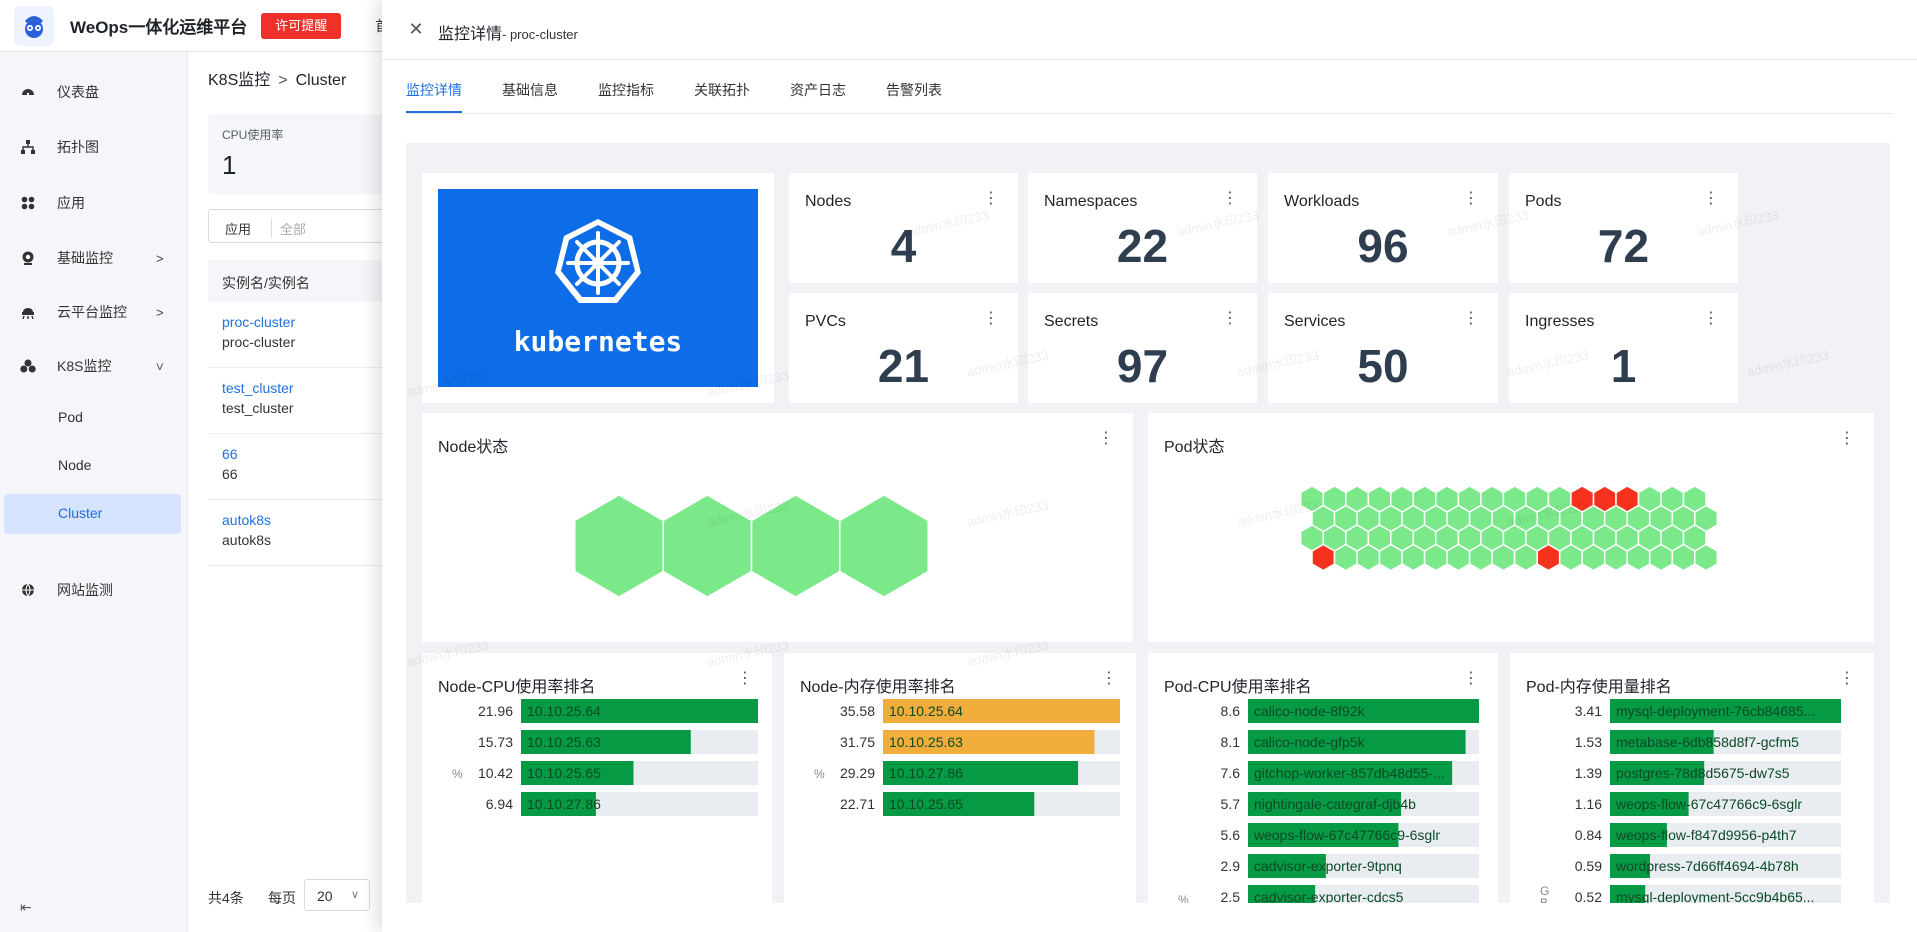 The image size is (1917, 932). Describe the element at coordinates (94, 258) in the screenshot. I see `sidebar-item-basic-monitor: 基础监控 >` at that location.